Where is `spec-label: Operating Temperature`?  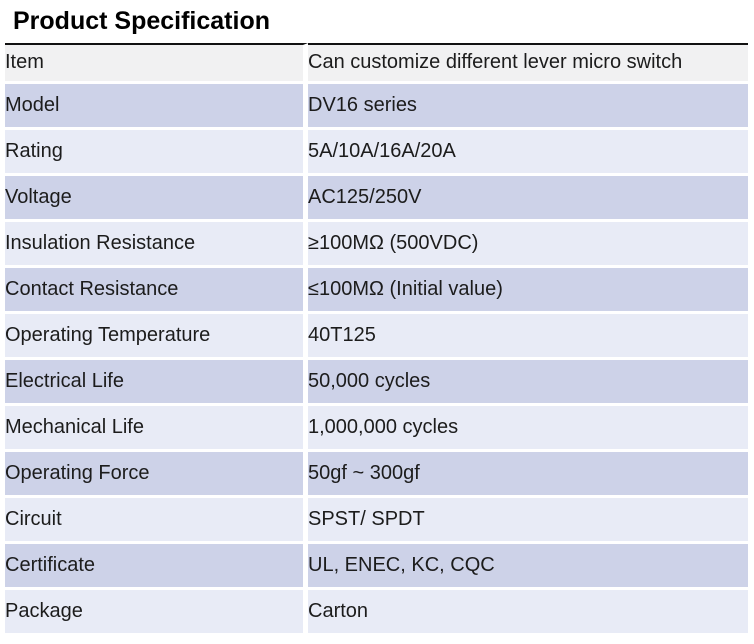
spec-label: Operating Temperature is located at coordinates (156, 336).